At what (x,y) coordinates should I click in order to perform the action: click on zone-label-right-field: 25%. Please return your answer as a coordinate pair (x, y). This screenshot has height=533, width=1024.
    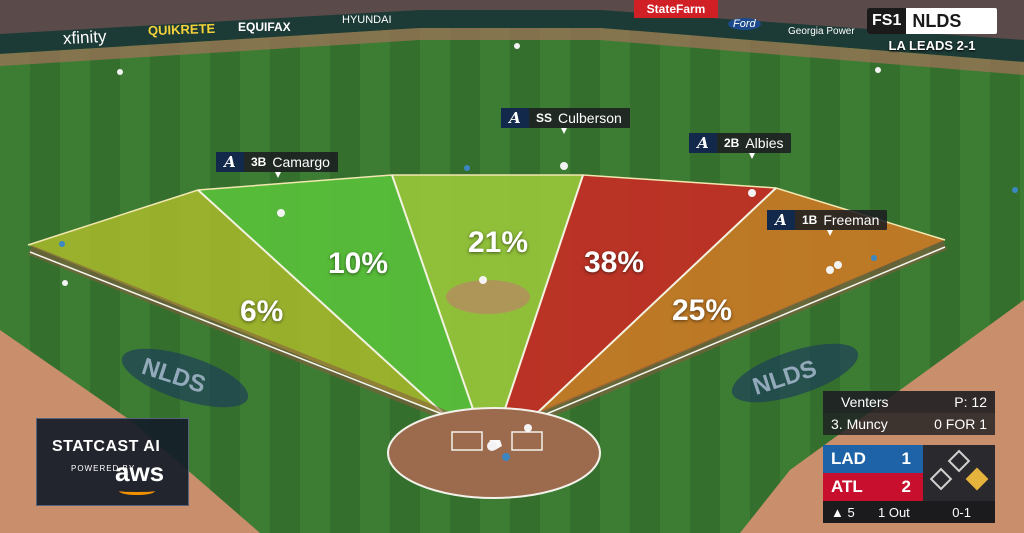
    Looking at the image, I should click on (702, 310).